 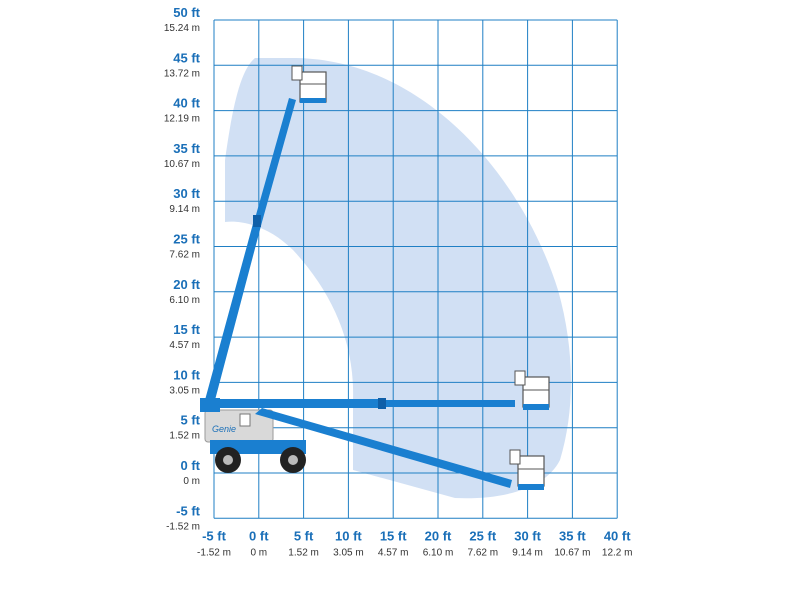 I want to click on y-tick-label-ft: 40 ft, so click(x=186, y=103).